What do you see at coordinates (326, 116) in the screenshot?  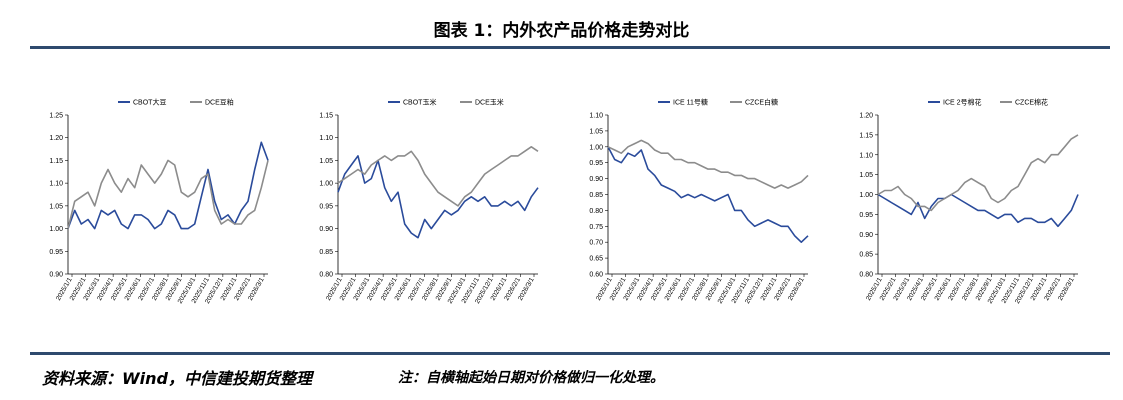 I see `corn-y-tick-label: 1.15` at bounding box center [326, 116].